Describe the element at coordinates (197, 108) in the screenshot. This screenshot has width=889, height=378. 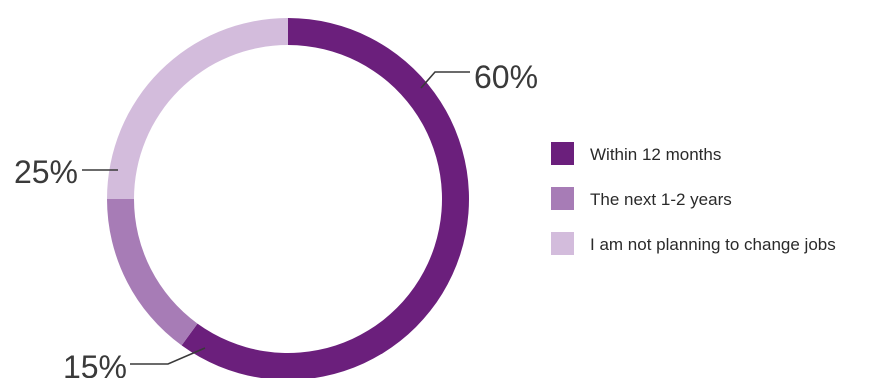
I see `donut-slice-not-planning` at that location.